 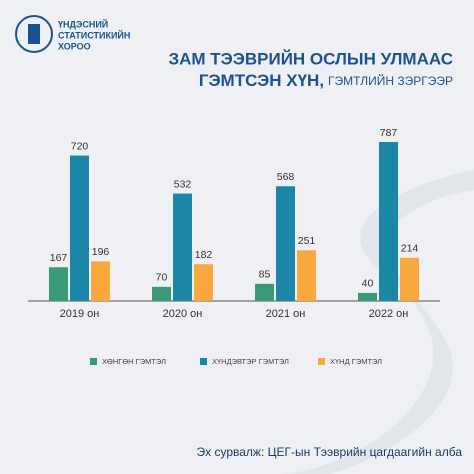 I want to click on data-label: 251, so click(x=307, y=241).